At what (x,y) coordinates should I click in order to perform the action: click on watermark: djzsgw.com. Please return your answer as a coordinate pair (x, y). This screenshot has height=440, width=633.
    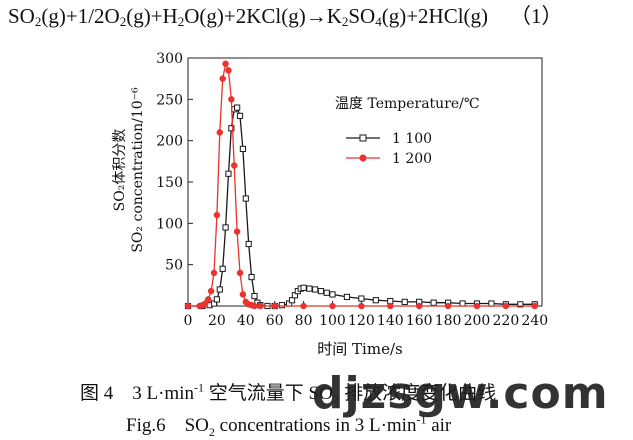
    Looking at the image, I should click on (460, 393).